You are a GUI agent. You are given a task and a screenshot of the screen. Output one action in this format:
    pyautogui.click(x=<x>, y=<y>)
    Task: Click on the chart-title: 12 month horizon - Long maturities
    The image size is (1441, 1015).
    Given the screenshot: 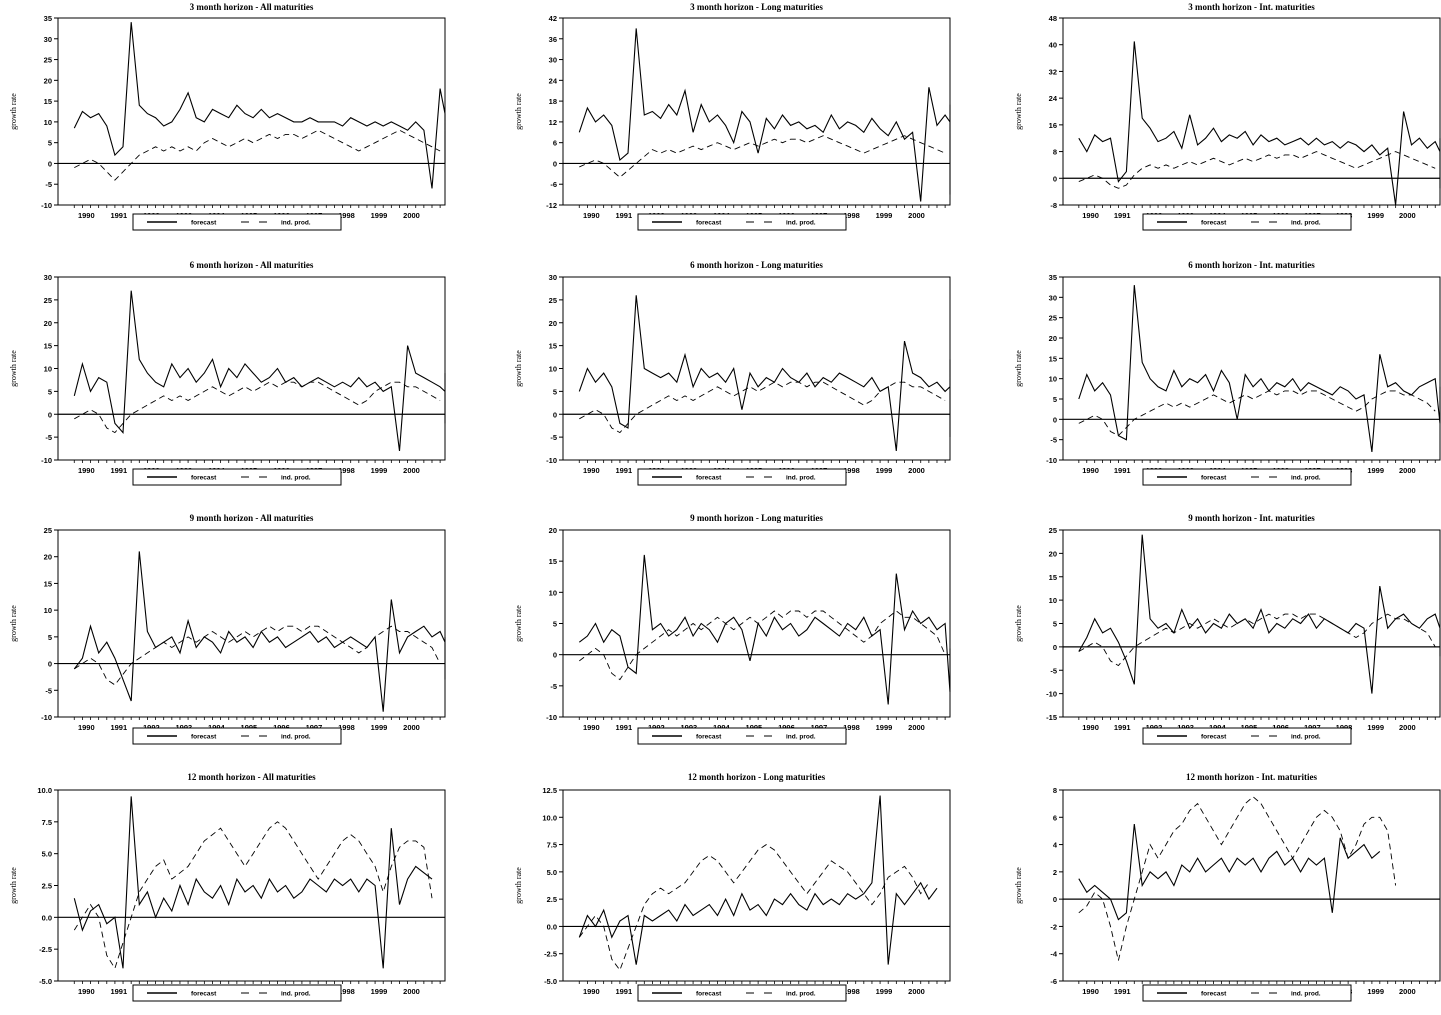 What is the action you would take?
    pyautogui.click(x=757, y=777)
    